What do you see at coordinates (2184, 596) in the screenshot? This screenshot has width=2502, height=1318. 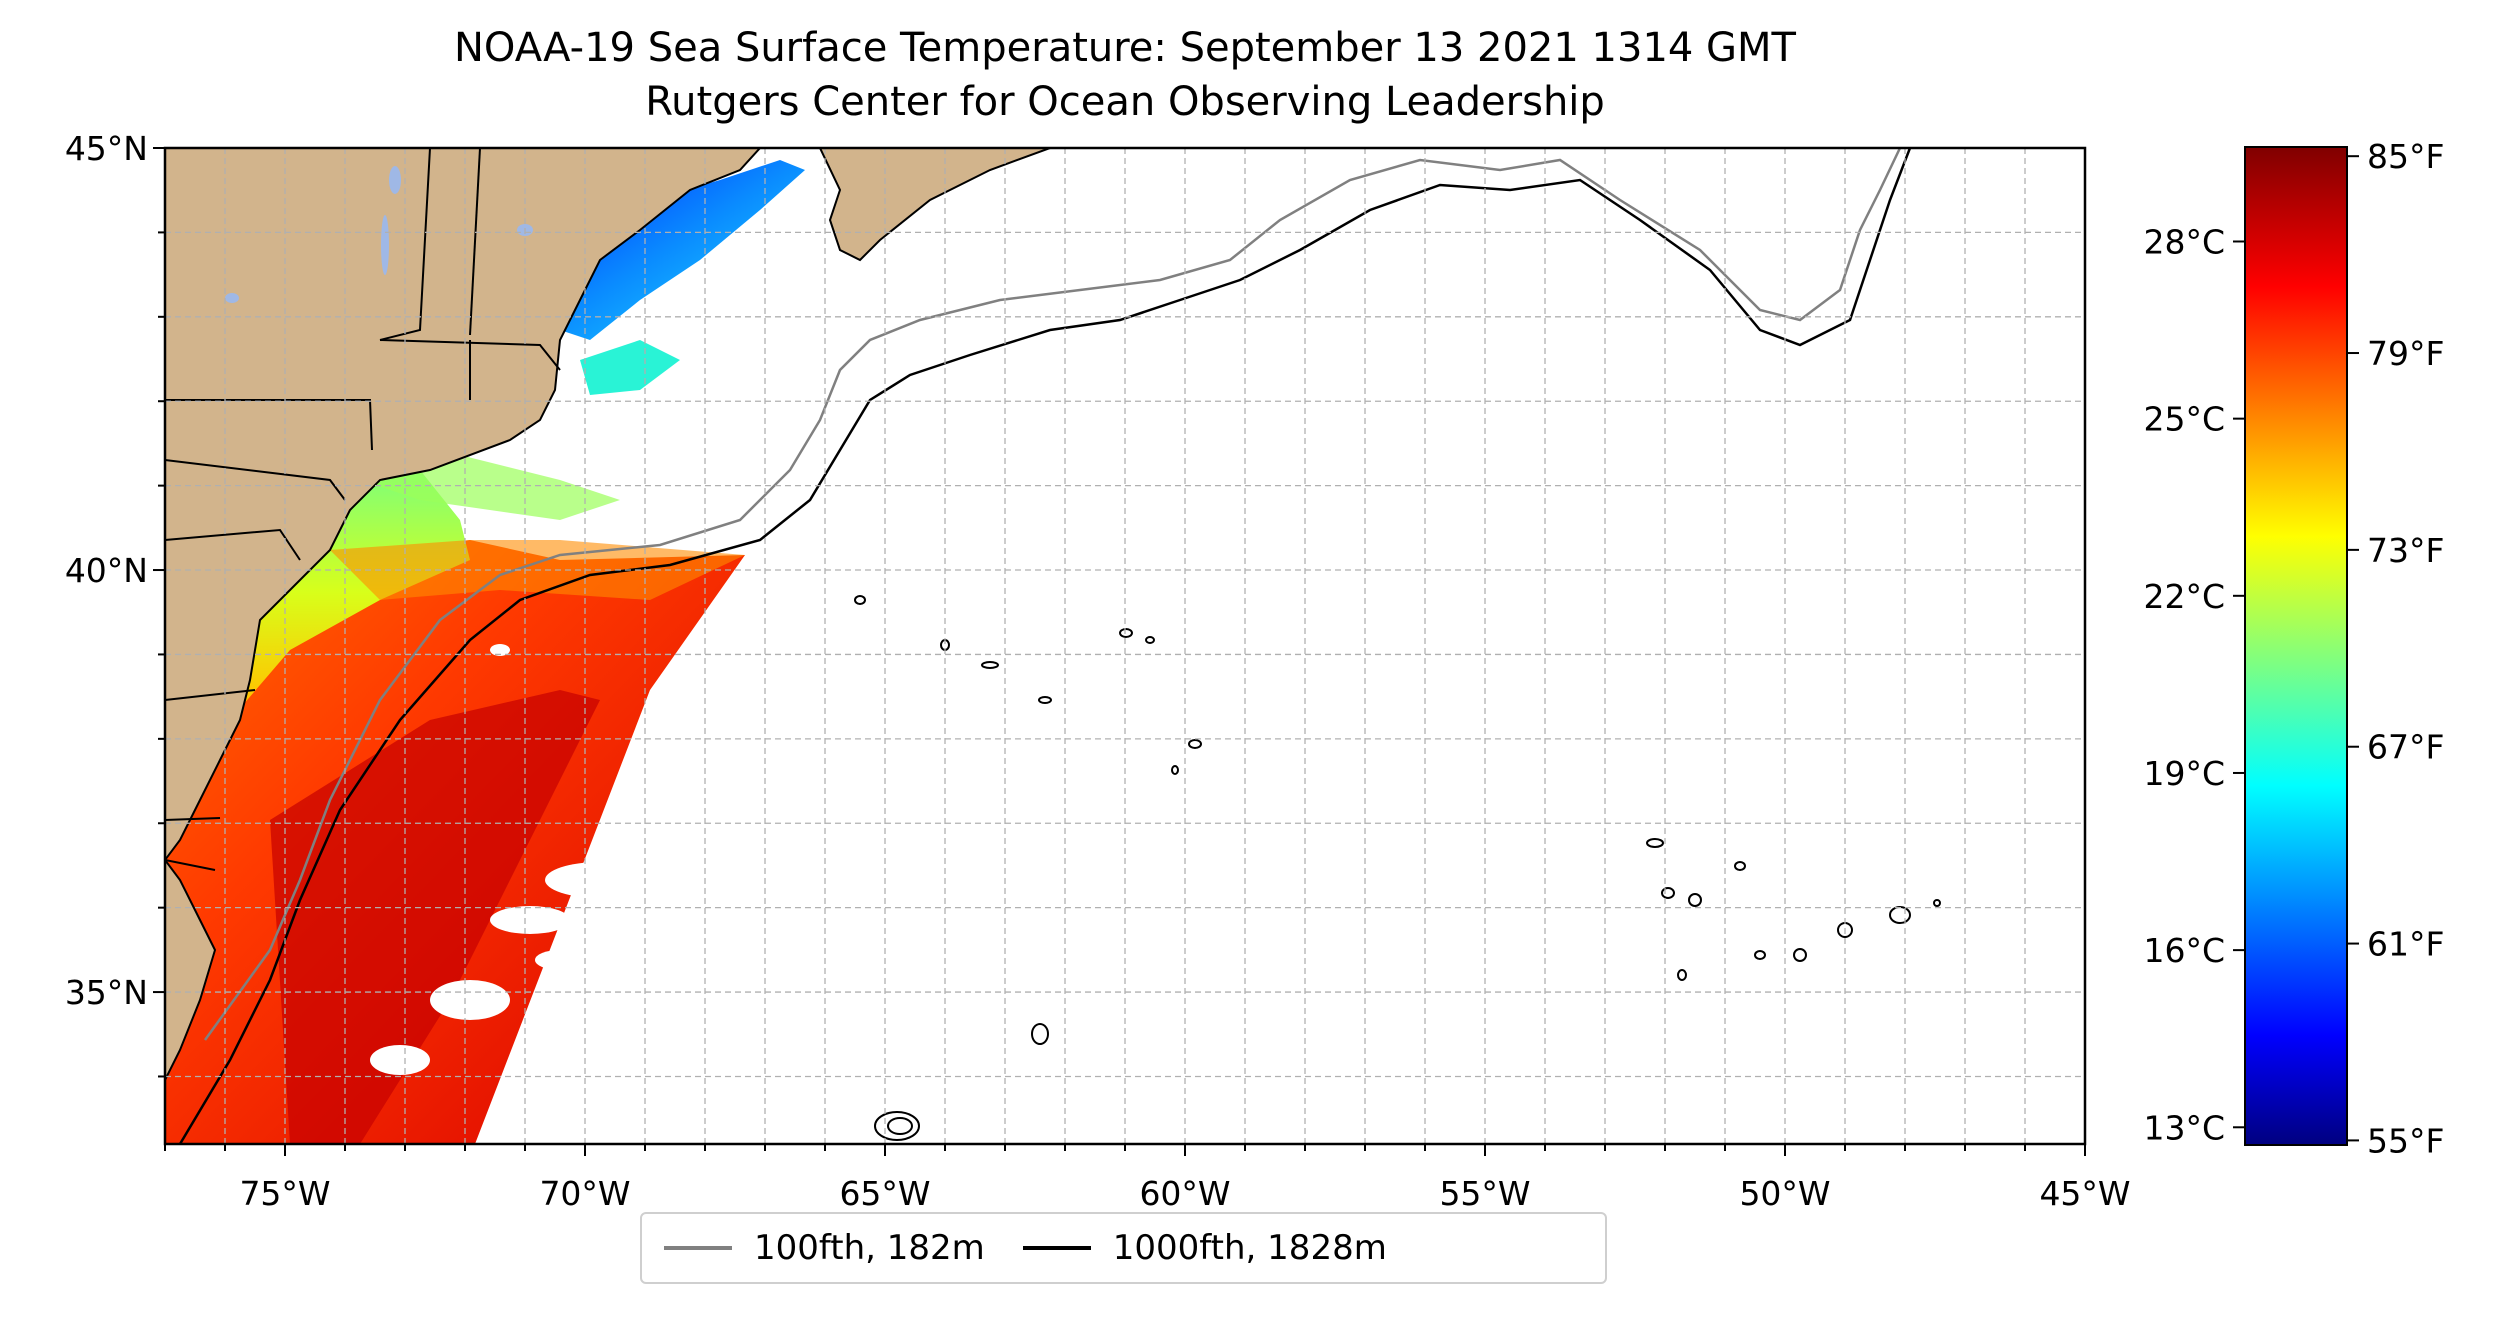 I see `celsius-tick-label: 22°C` at bounding box center [2184, 596].